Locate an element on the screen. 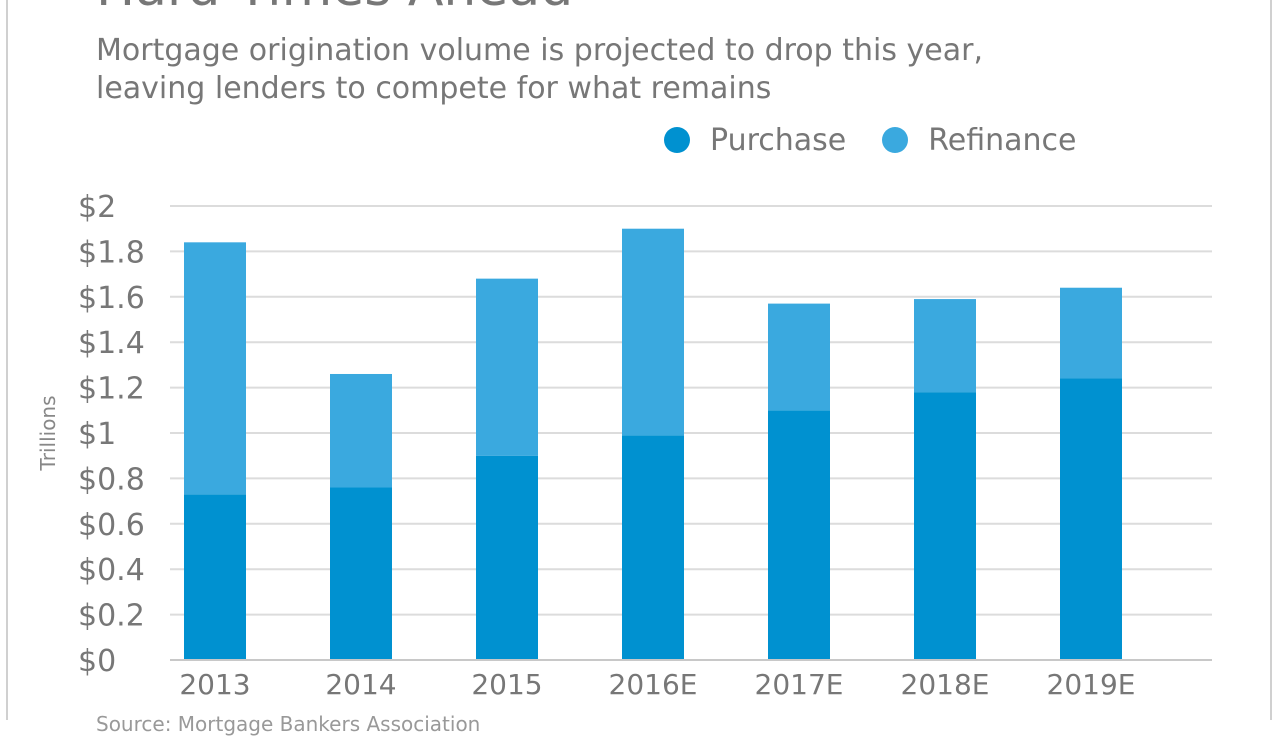  source-note: Source: Mortgage Bankers Association is located at coordinates (288, 724).